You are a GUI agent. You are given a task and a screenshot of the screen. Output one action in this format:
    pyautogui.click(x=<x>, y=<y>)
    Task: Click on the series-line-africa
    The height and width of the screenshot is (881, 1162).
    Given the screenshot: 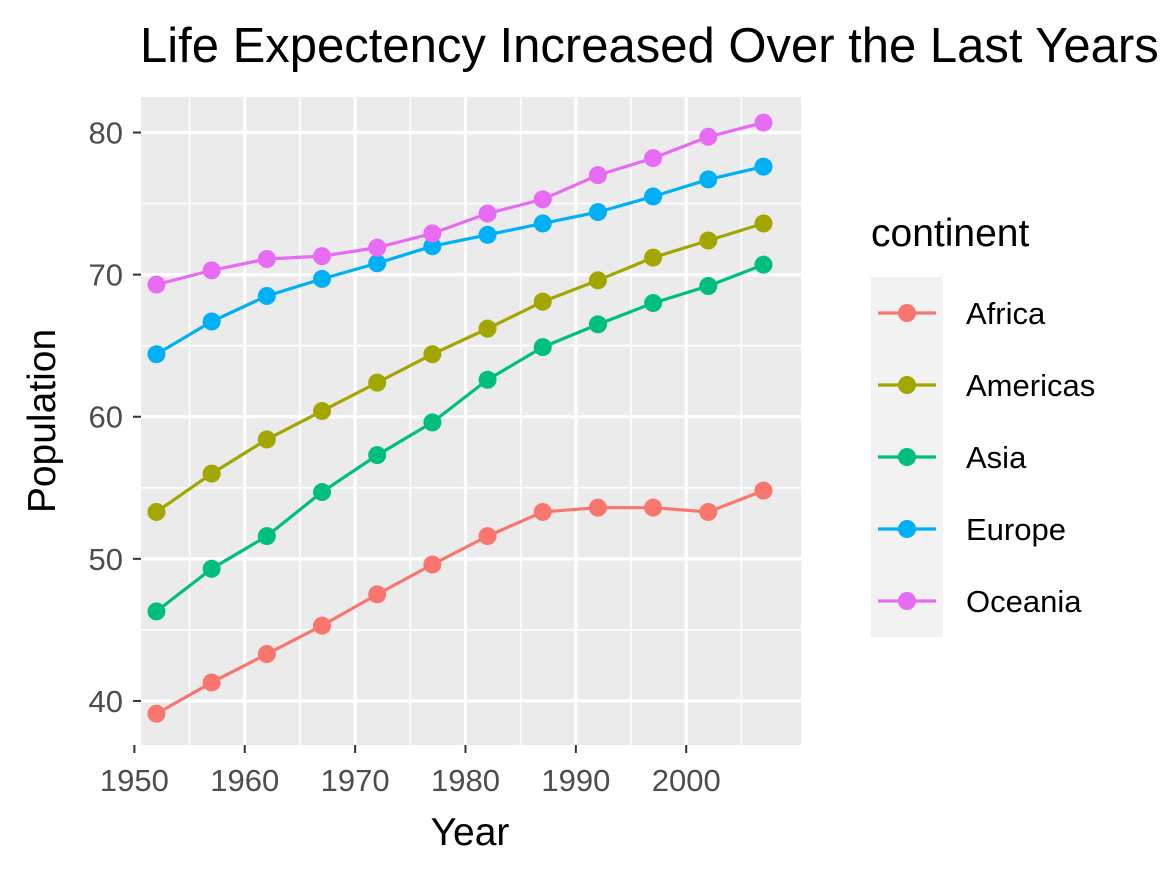 What is the action you would take?
    pyautogui.click(x=460, y=602)
    